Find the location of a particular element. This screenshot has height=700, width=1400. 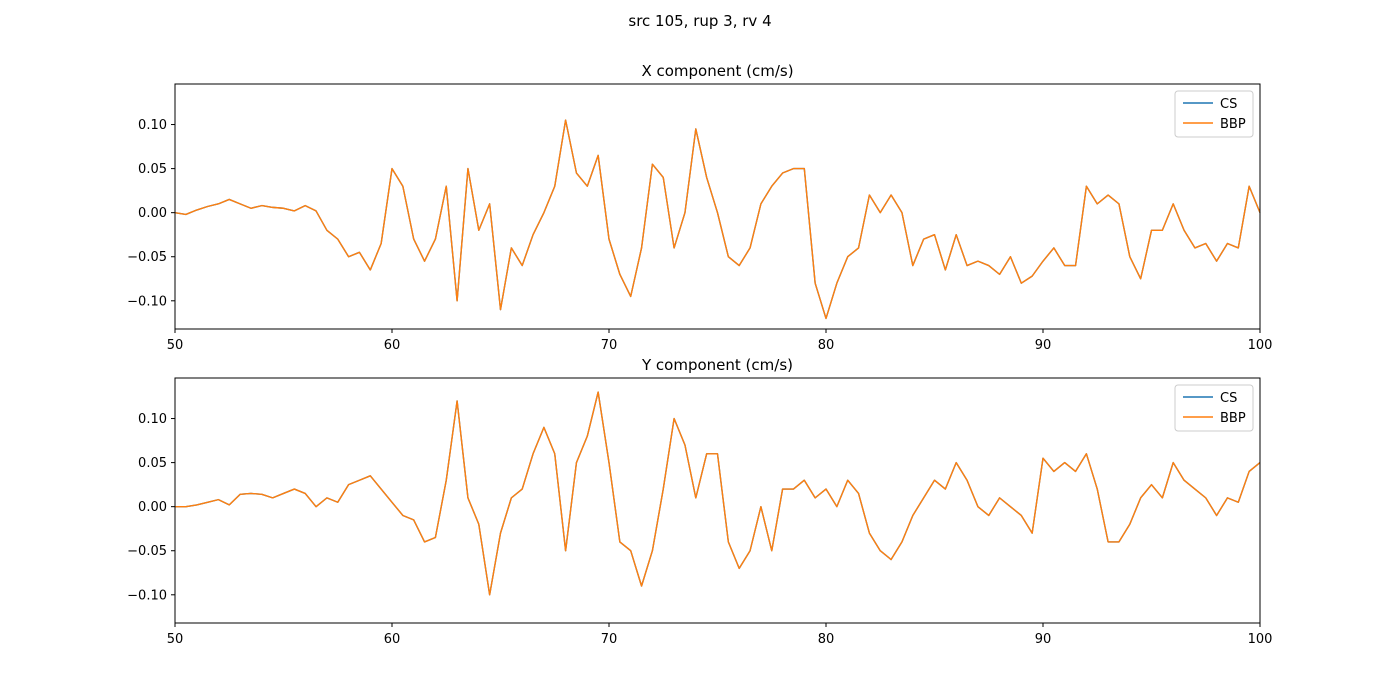

panel-title: X component (cm/s) is located at coordinates (717, 71).